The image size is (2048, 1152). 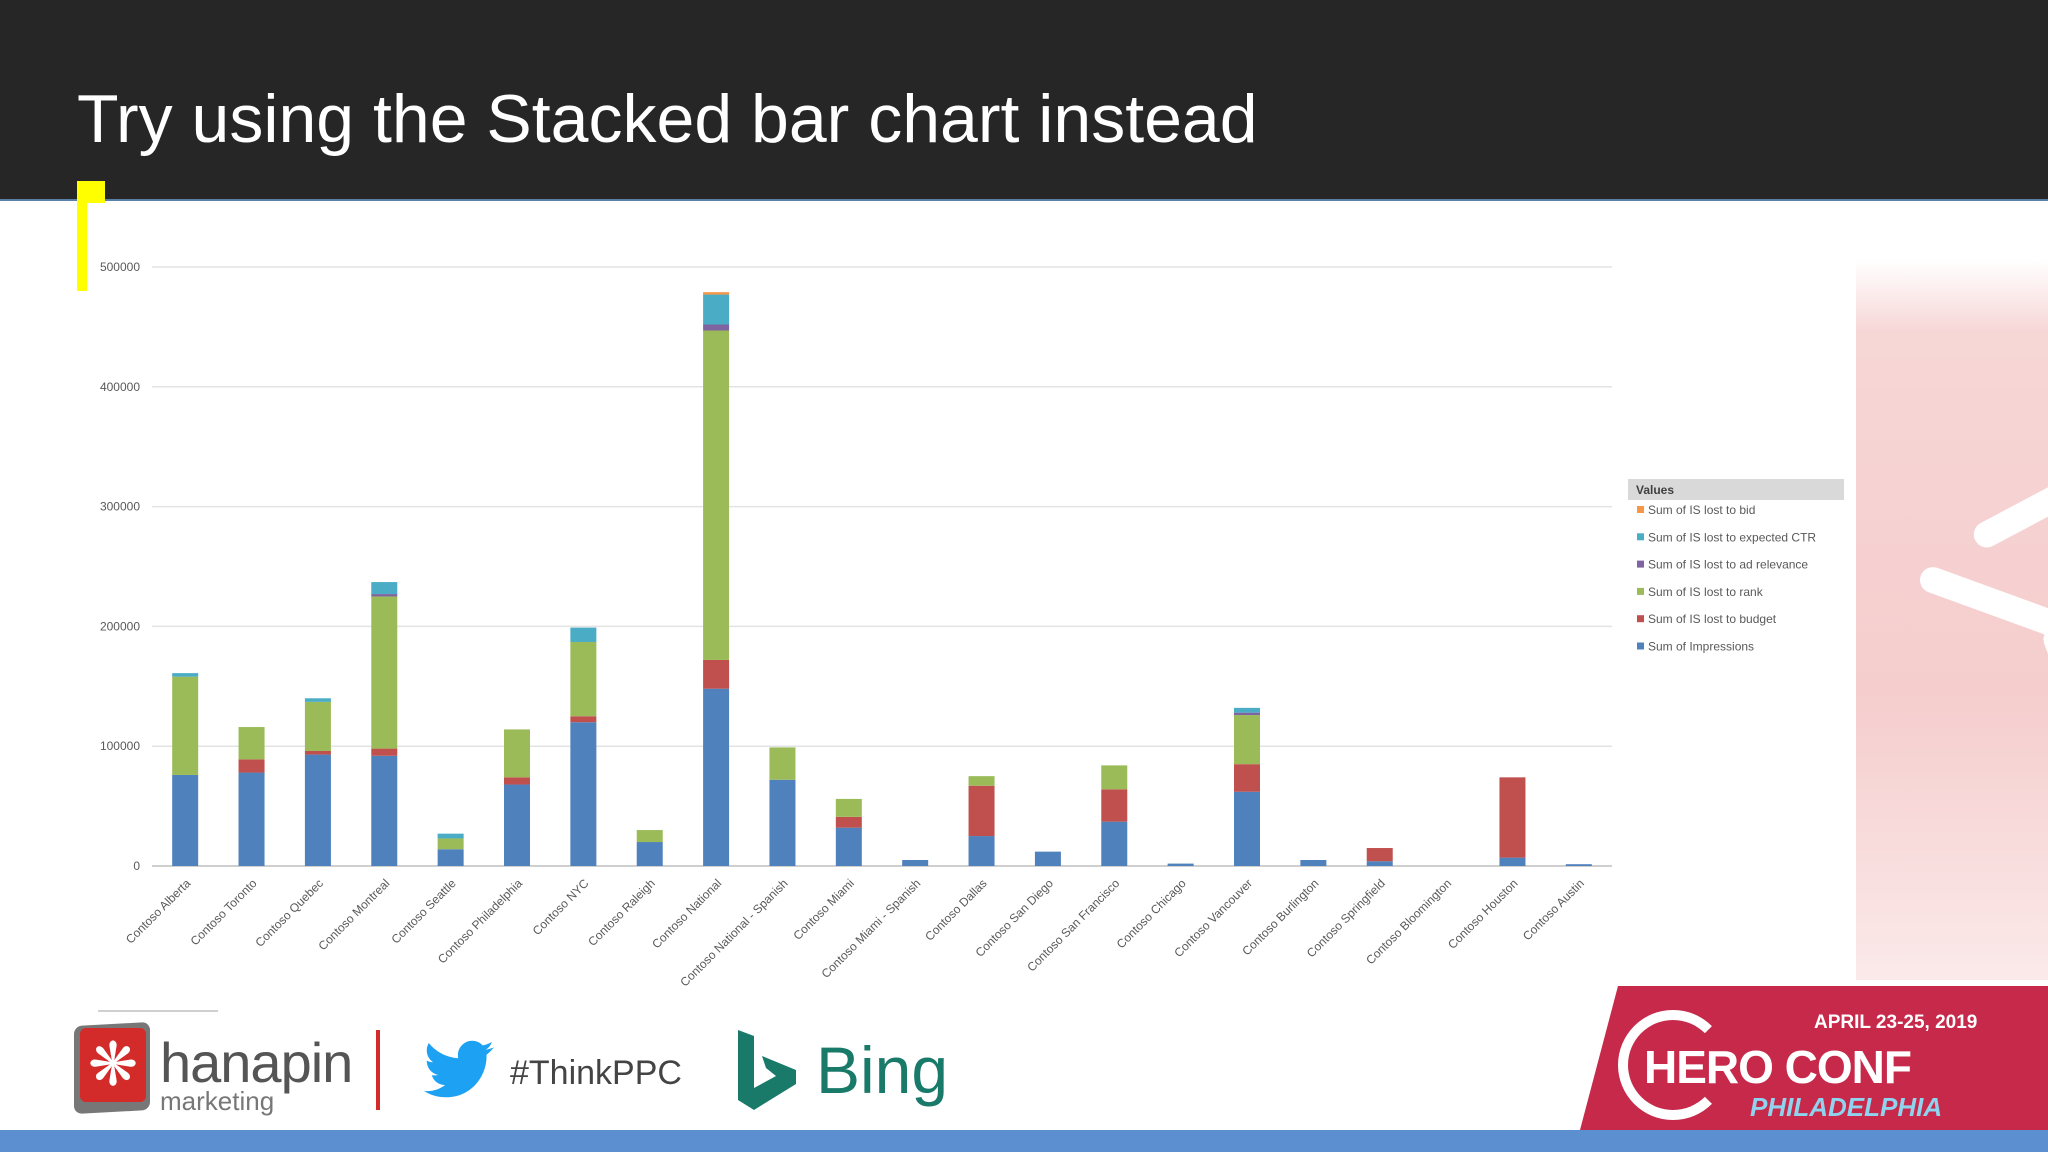 I want to click on y-tick-label: 400000, so click(x=120, y=387).